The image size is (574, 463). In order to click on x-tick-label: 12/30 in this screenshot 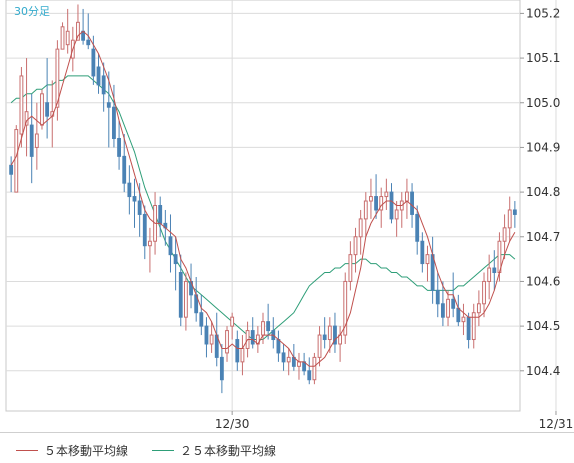, I will do `click(232, 424)`.